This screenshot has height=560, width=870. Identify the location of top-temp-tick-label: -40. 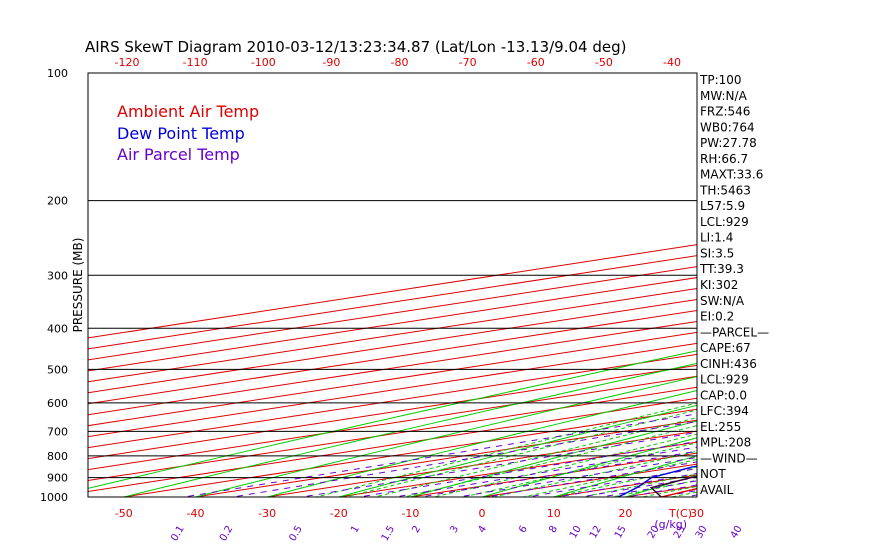
(672, 62).